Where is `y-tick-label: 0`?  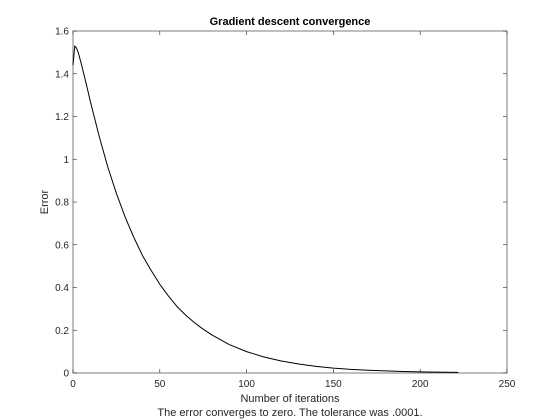
y-tick-label: 0 is located at coordinates (66, 374).